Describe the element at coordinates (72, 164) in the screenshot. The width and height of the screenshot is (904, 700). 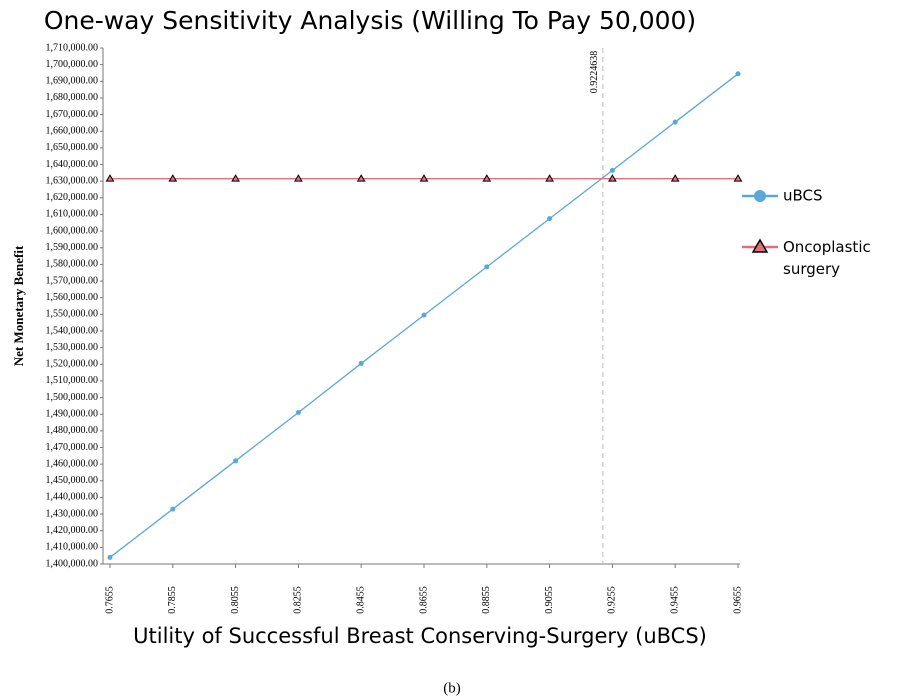
I see `y-tick-label: 1,640,000.00` at that location.